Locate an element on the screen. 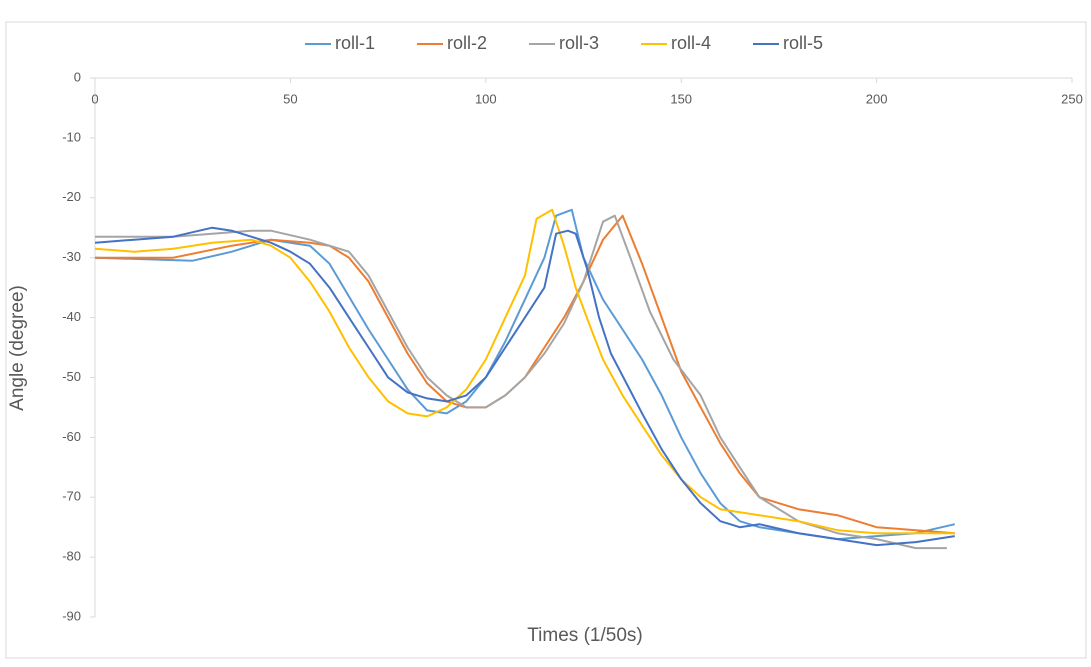 This screenshot has height=667, width=1091. y-tick-label: 0 is located at coordinates (77, 76).